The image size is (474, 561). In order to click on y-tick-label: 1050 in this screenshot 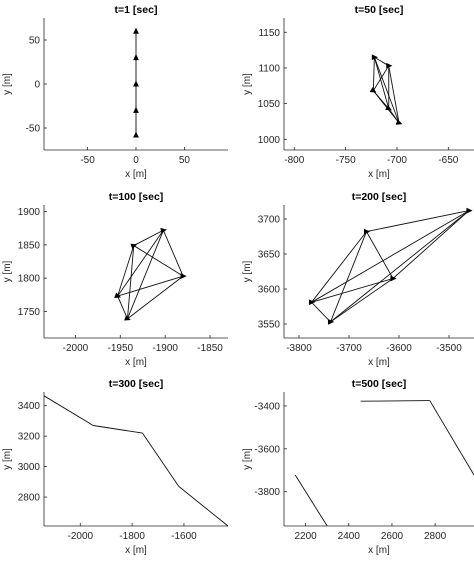, I will do `click(269, 104)`.